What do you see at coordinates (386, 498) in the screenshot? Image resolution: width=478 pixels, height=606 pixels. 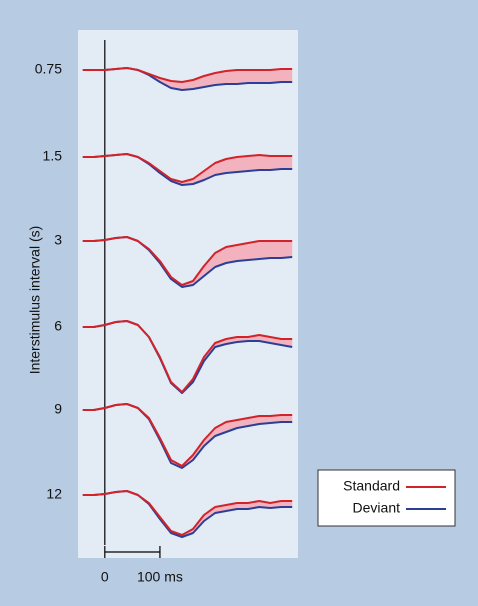 I see `legend-box` at bounding box center [386, 498].